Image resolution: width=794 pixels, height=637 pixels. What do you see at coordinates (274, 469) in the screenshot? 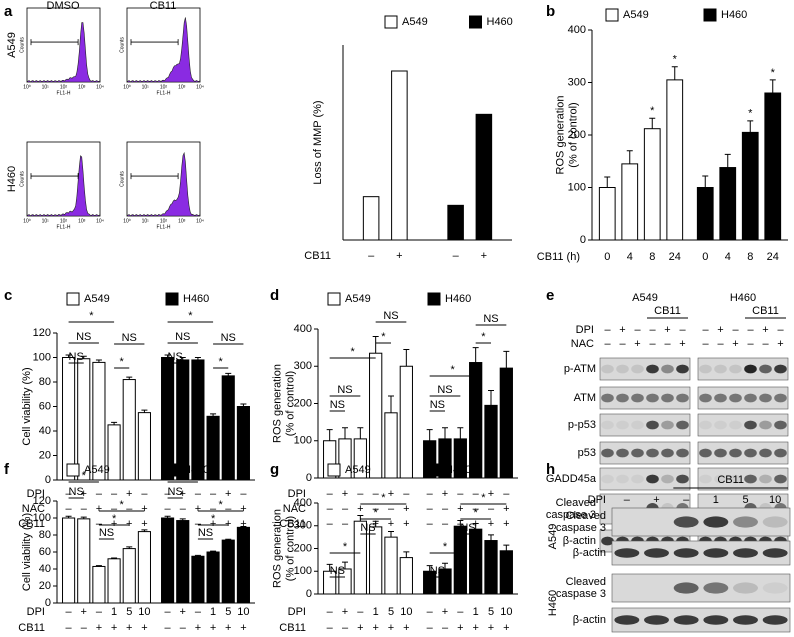
I see `panel-letter: g` at bounding box center [274, 469].